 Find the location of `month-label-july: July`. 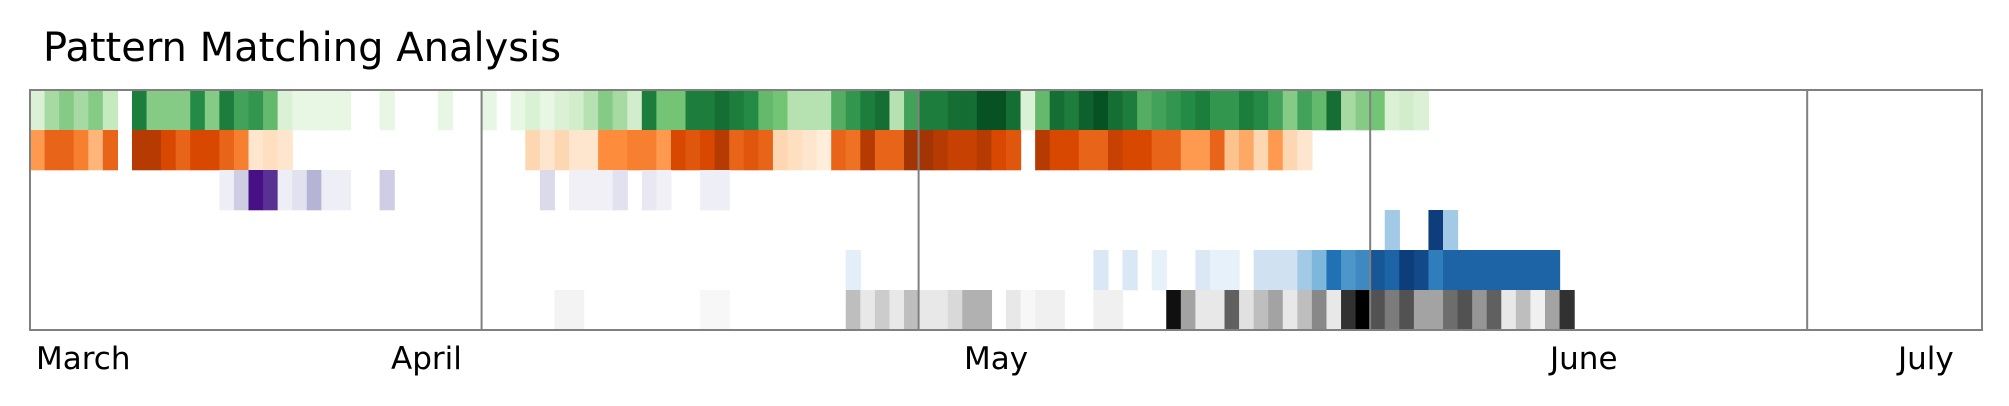

month-label-july: July is located at coordinates (1925, 359).